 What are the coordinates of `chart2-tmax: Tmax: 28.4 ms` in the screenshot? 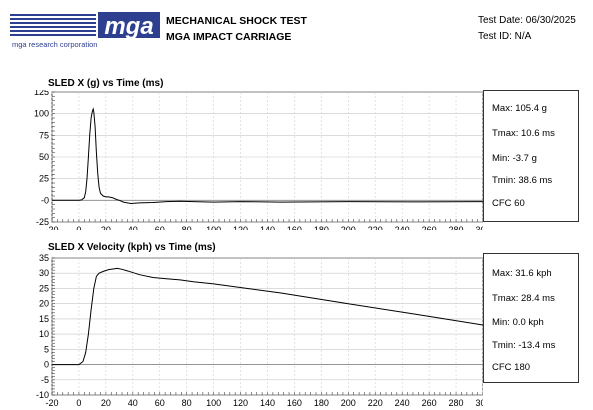 It's located at (523, 298).